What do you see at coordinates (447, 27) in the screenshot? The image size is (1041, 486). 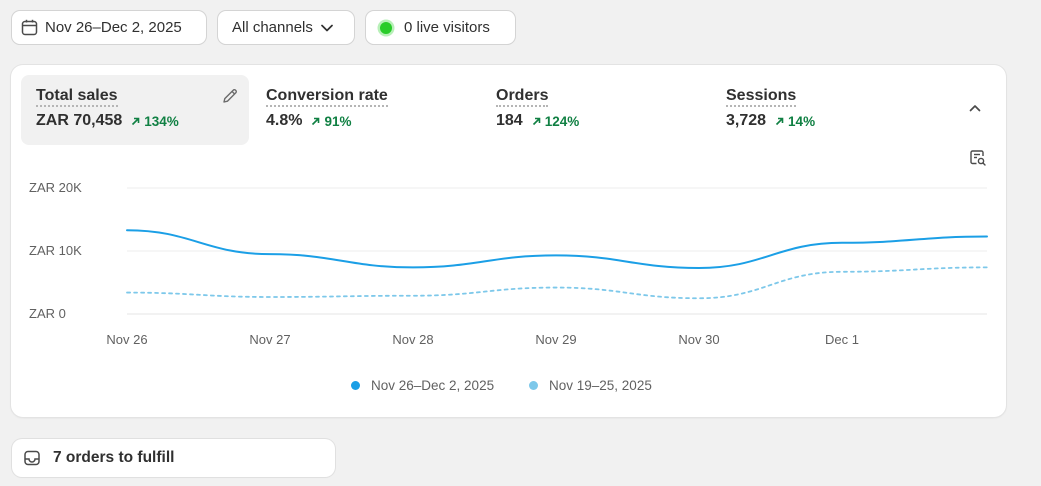 I see `live-visitors-label: 0 live visitors` at bounding box center [447, 27].